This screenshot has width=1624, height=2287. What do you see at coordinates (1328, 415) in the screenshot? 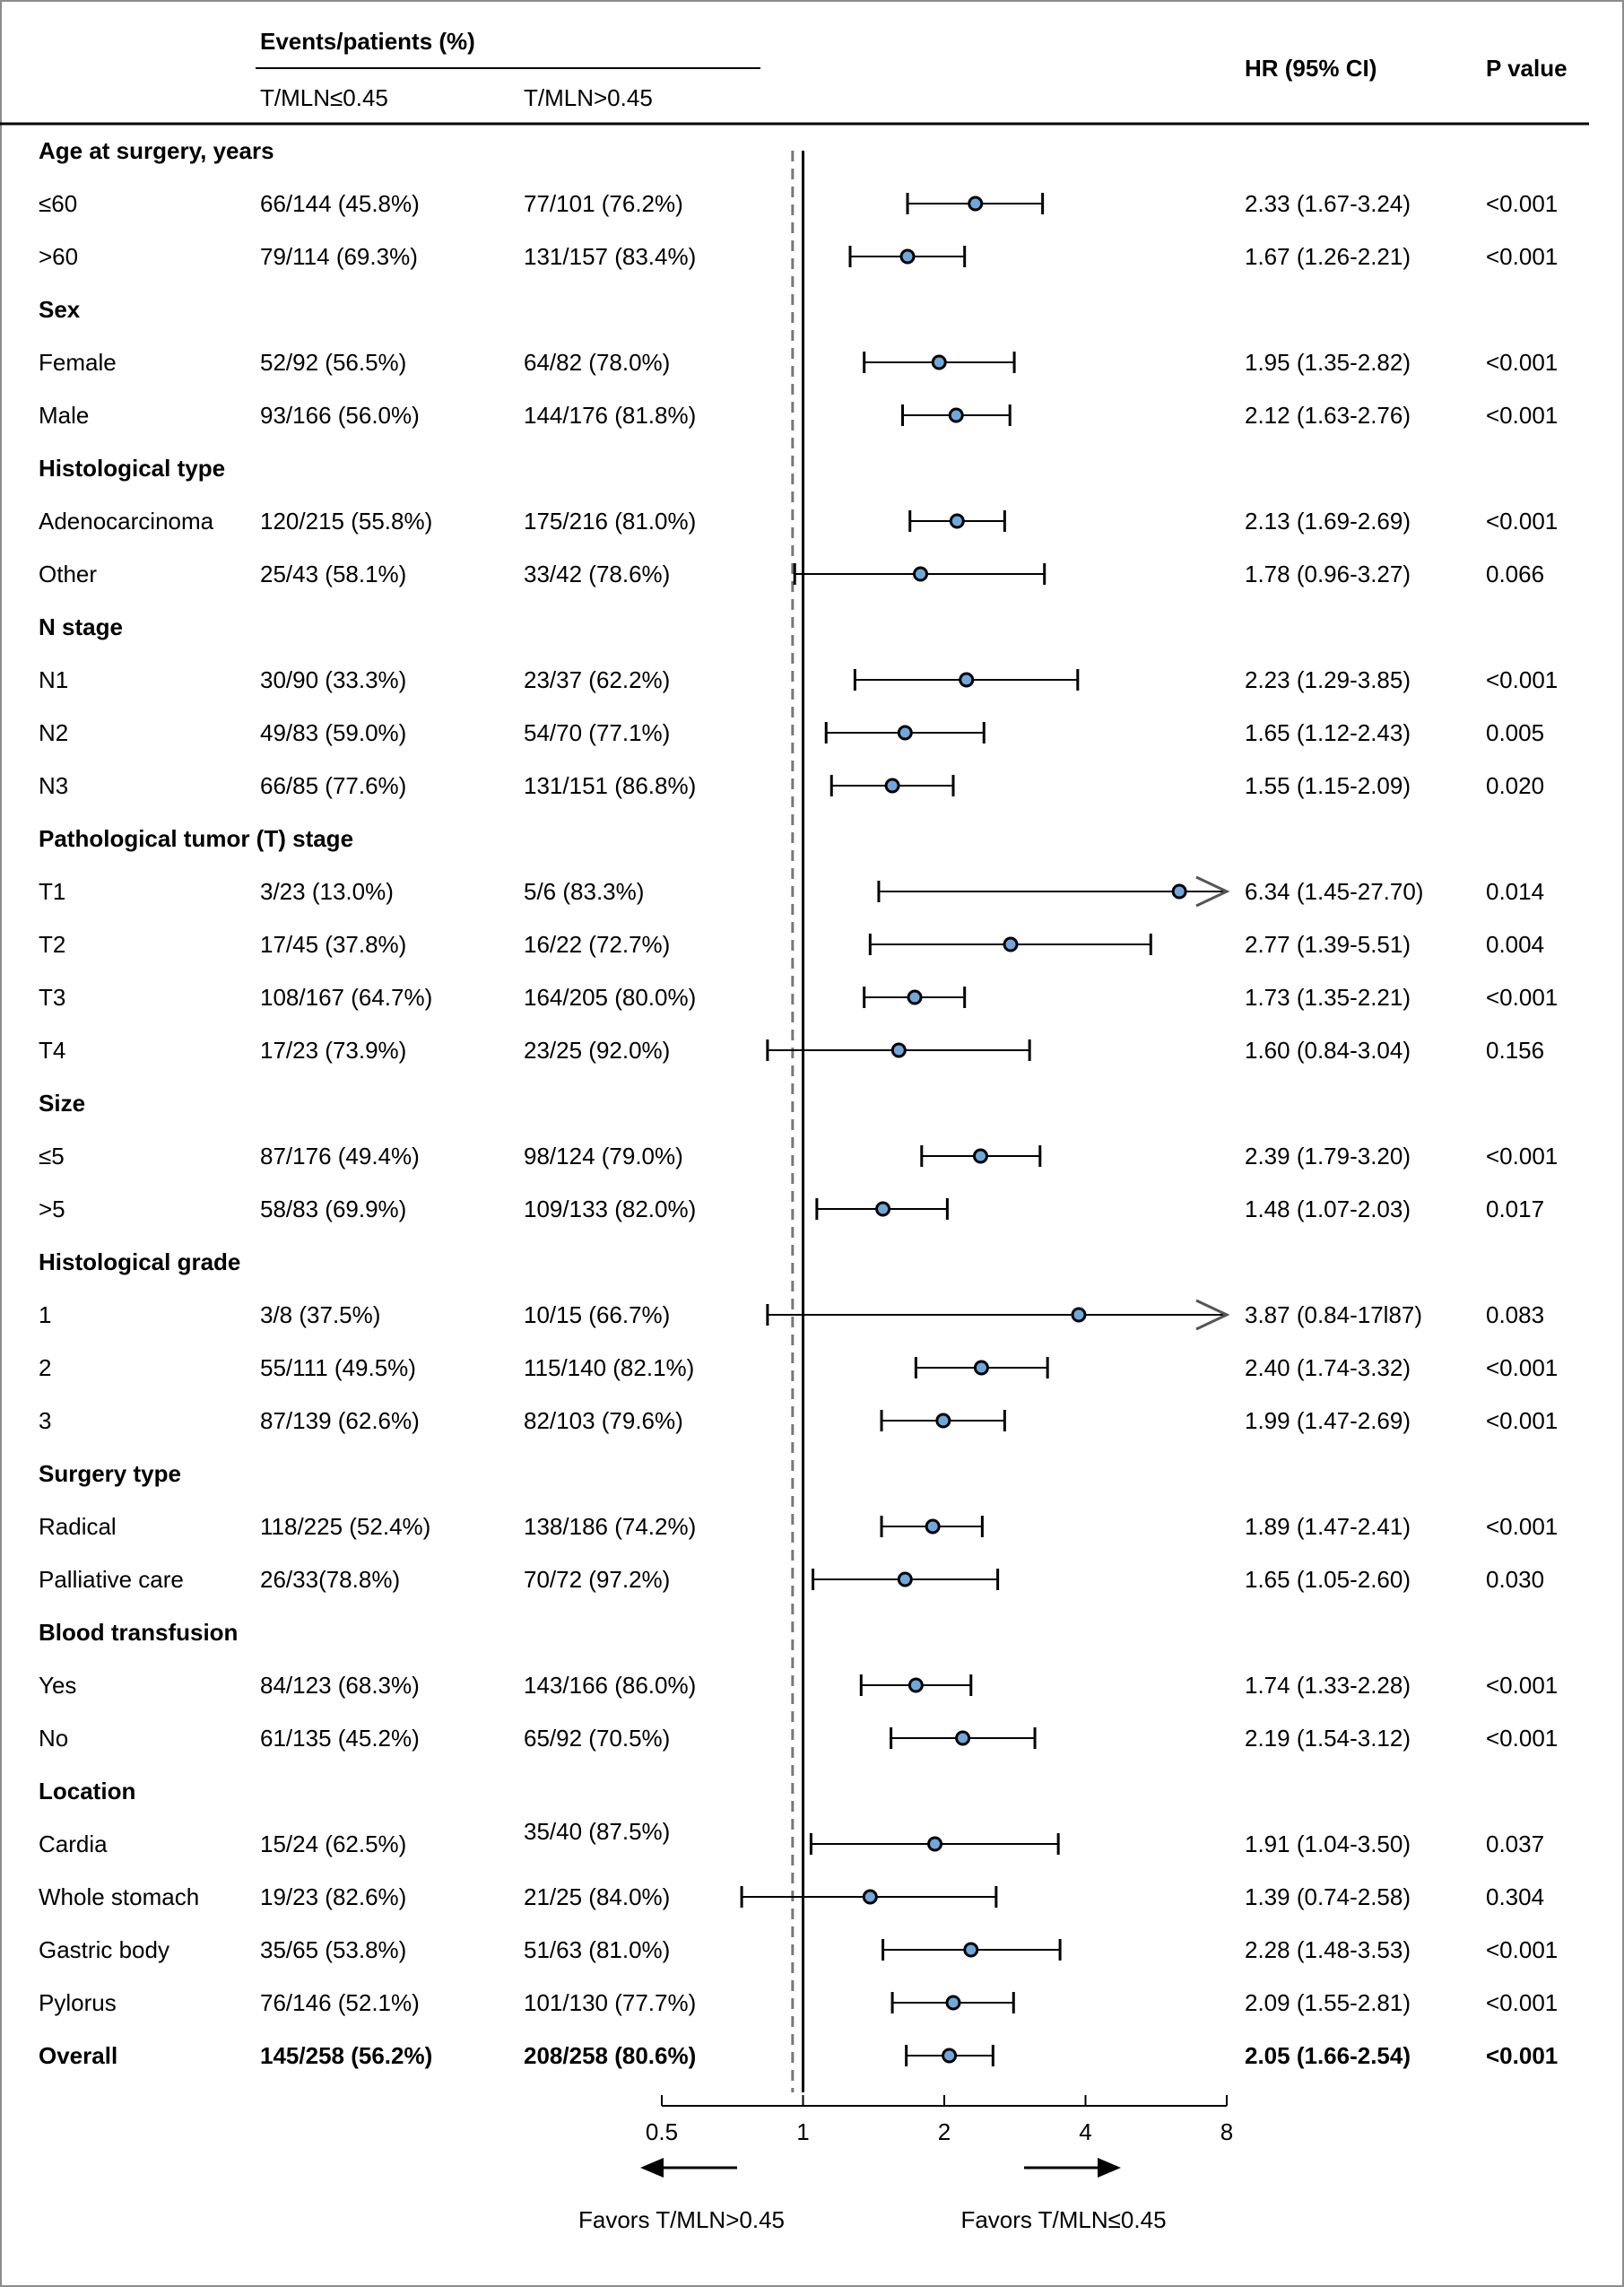
I see `hr-ci-text: 2.12 (1.63-2.76)` at bounding box center [1328, 415].